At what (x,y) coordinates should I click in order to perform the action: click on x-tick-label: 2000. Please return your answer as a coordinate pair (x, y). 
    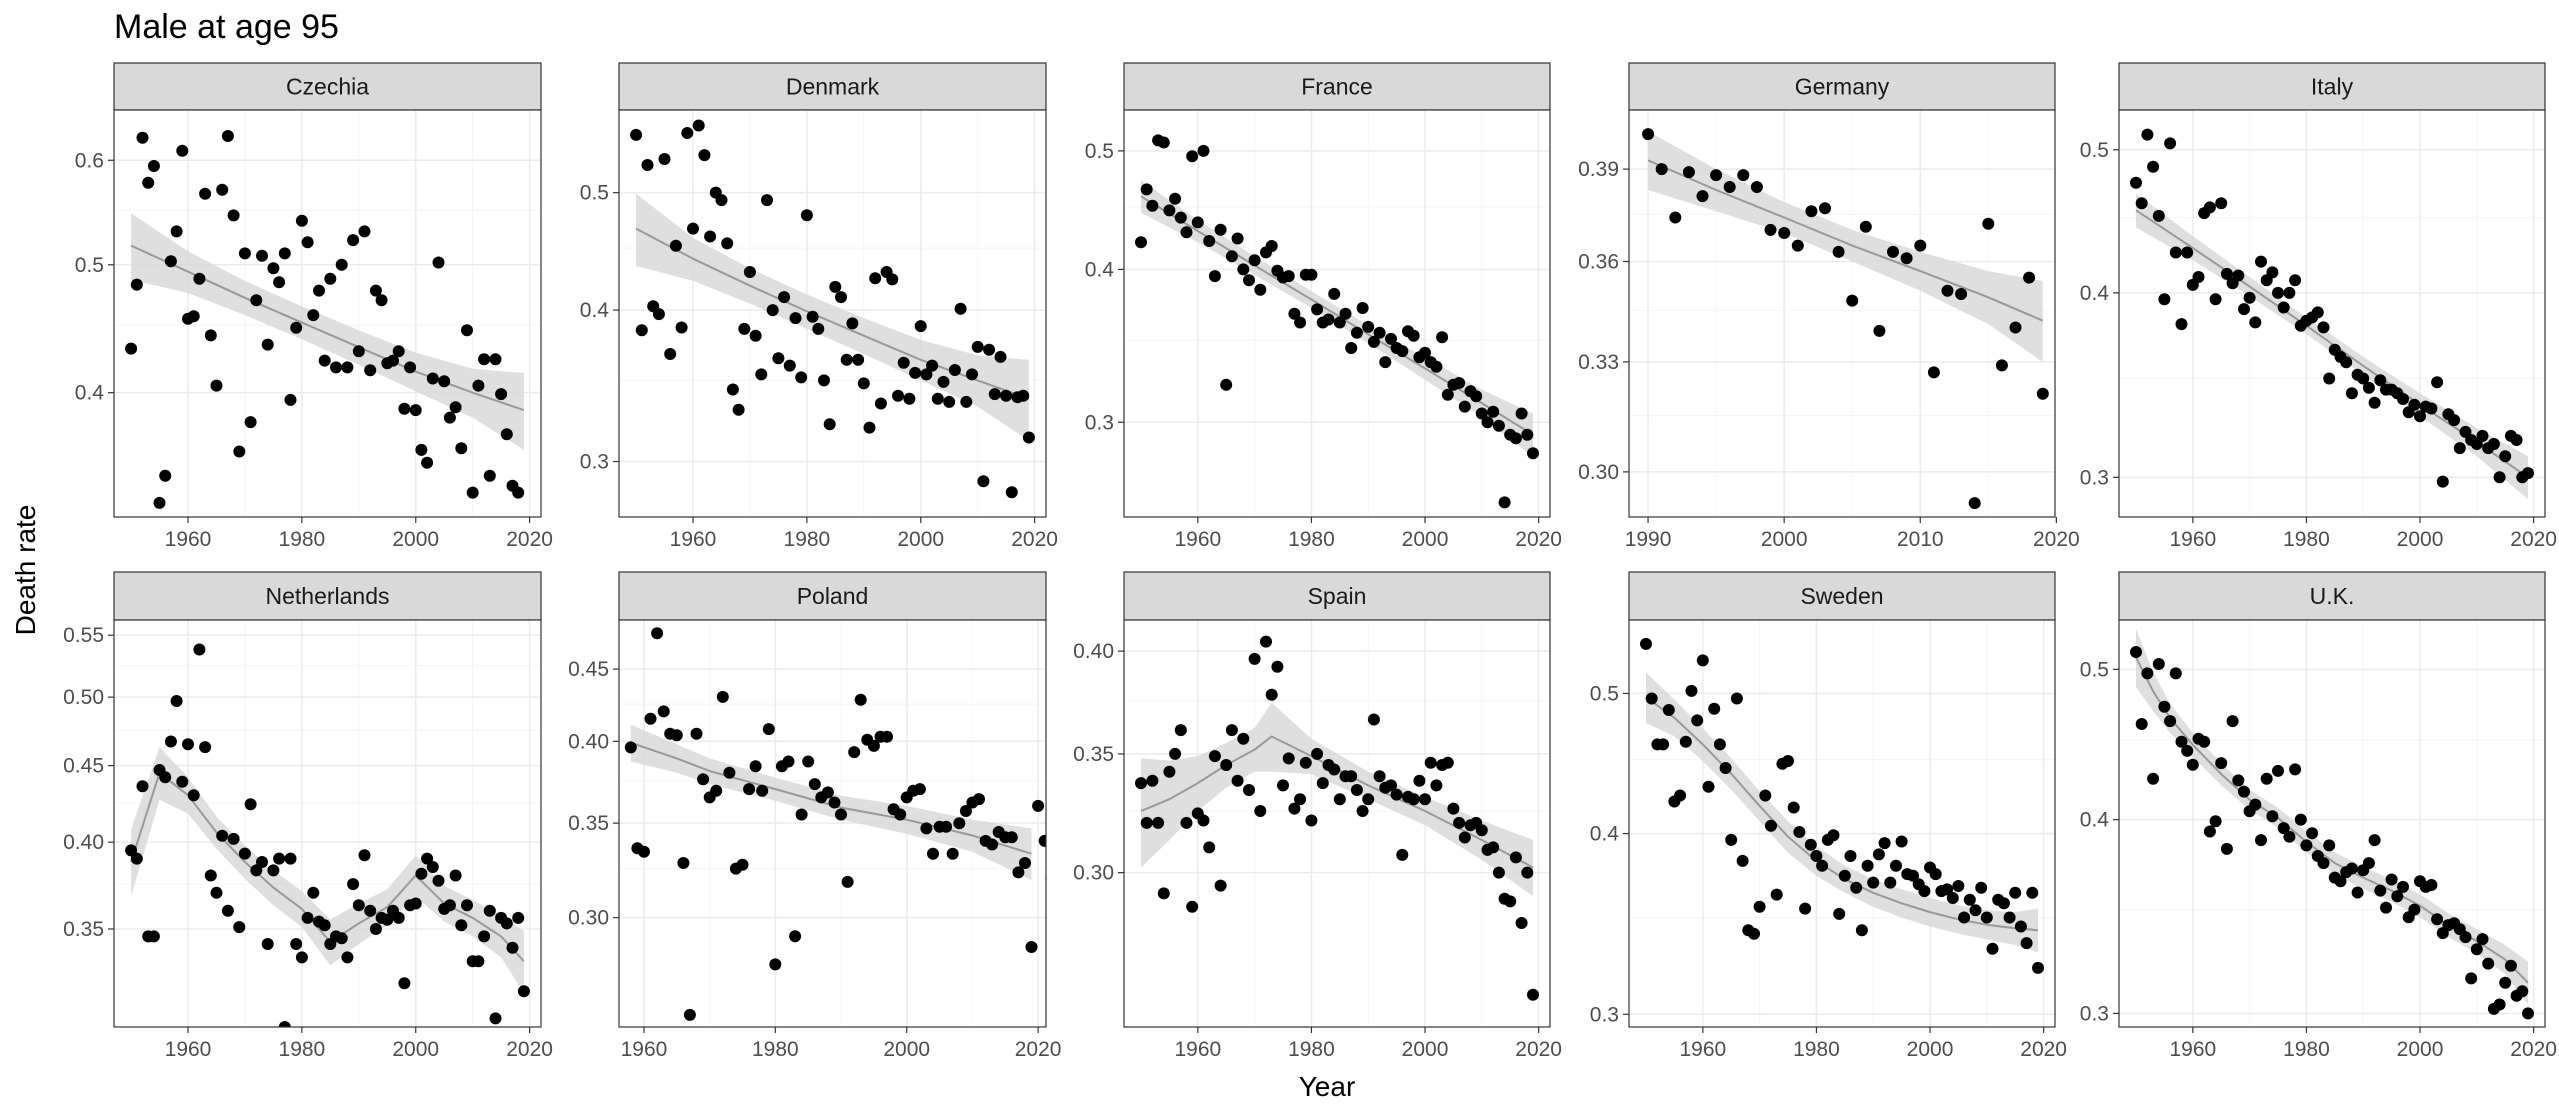
    Looking at the image, I should click on (906, 1049).